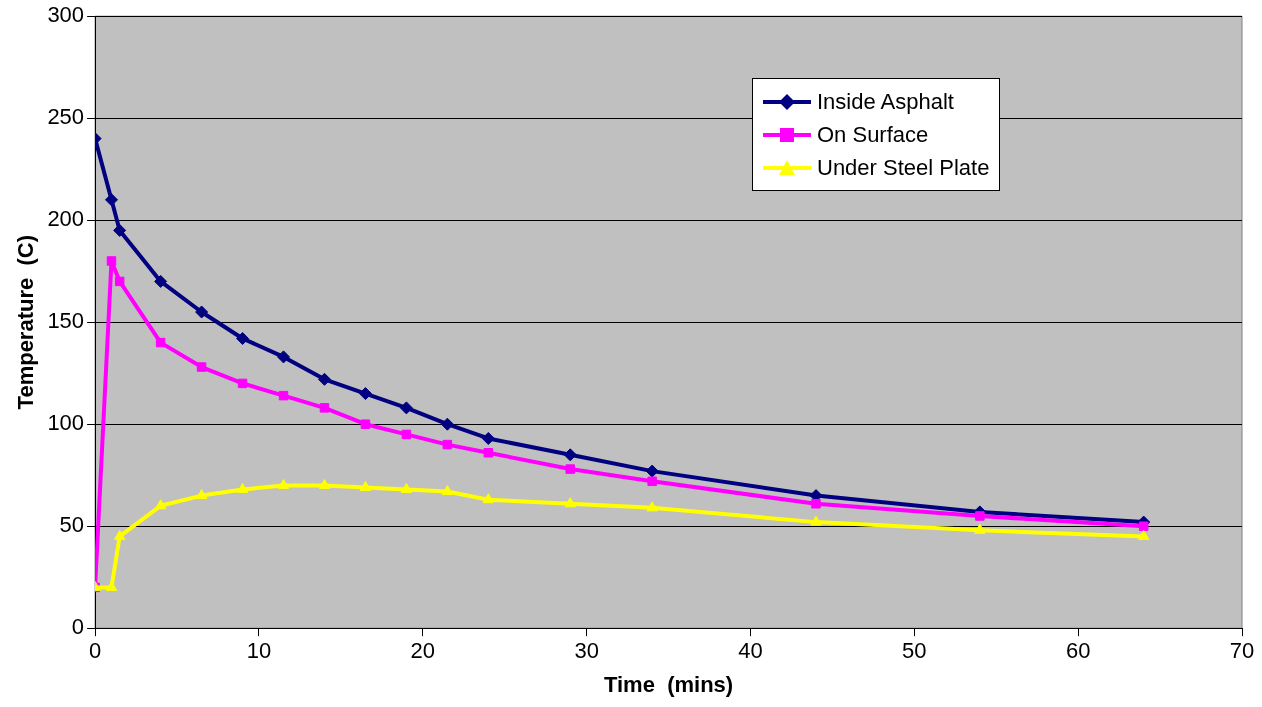  I want to click on y-tick-label: 250, so click(66, 117).